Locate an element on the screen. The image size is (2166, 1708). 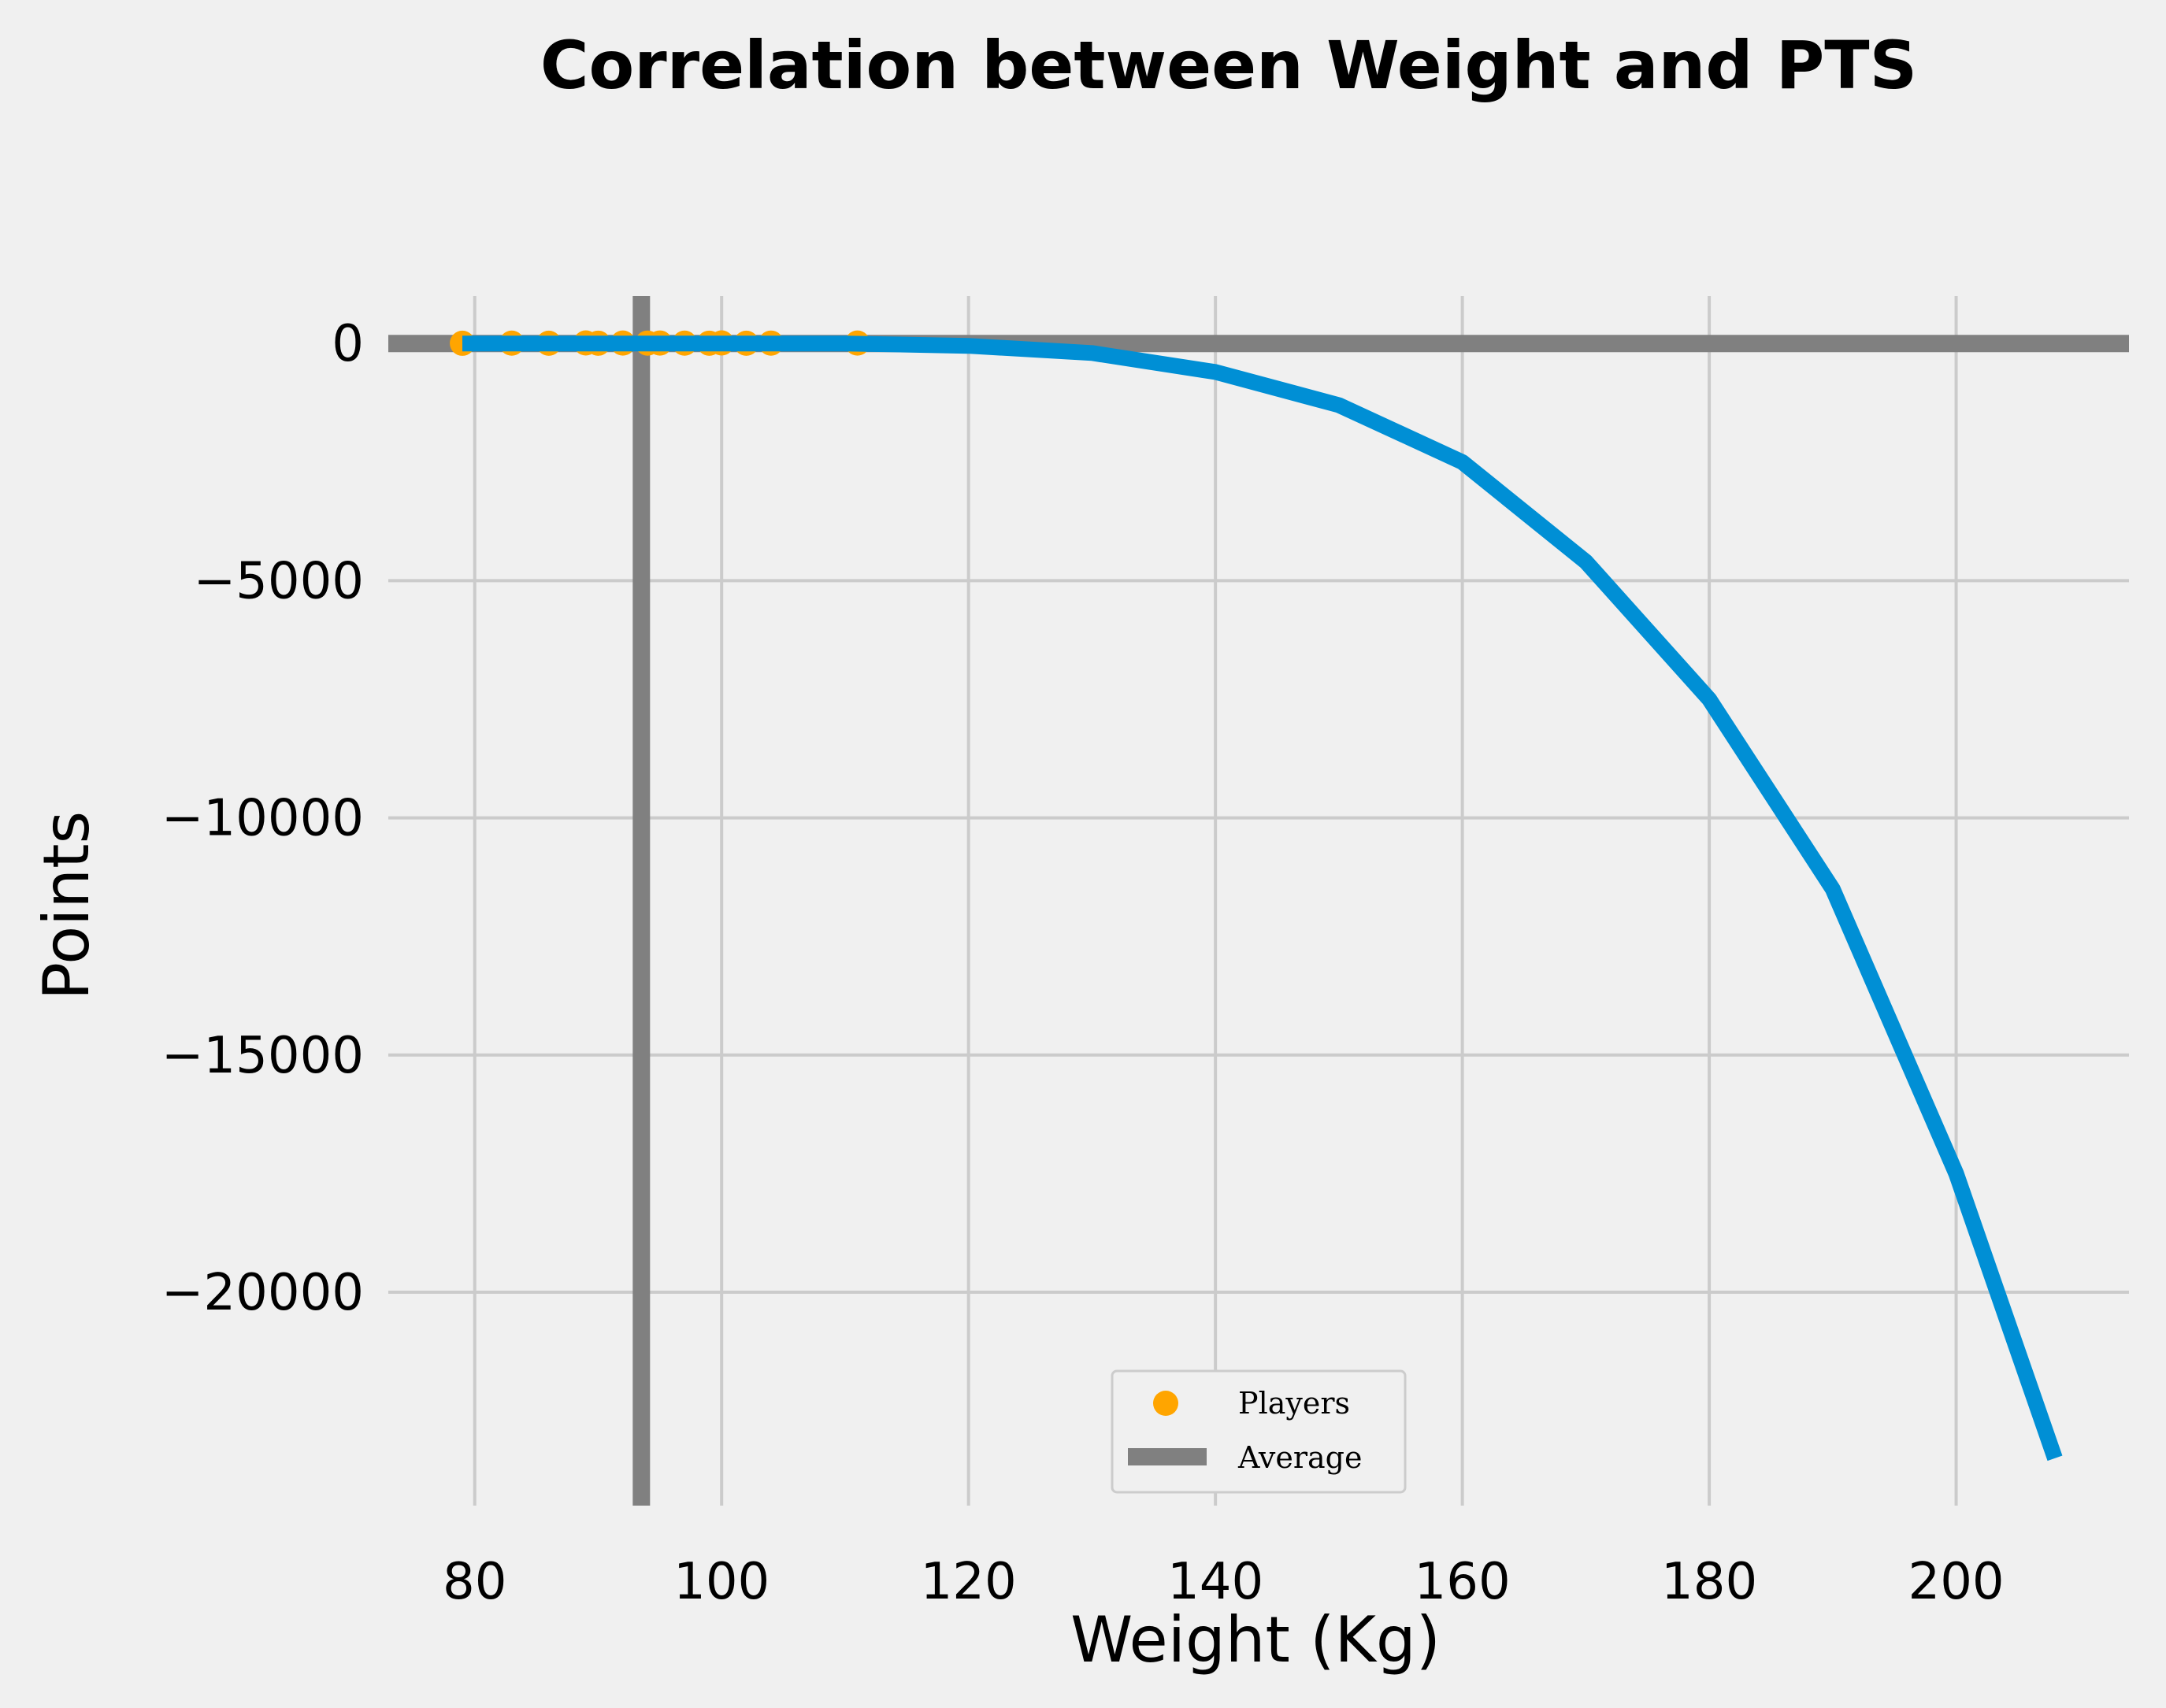
x-tick-label-2: 120 is located at coordinates (969, 1582).